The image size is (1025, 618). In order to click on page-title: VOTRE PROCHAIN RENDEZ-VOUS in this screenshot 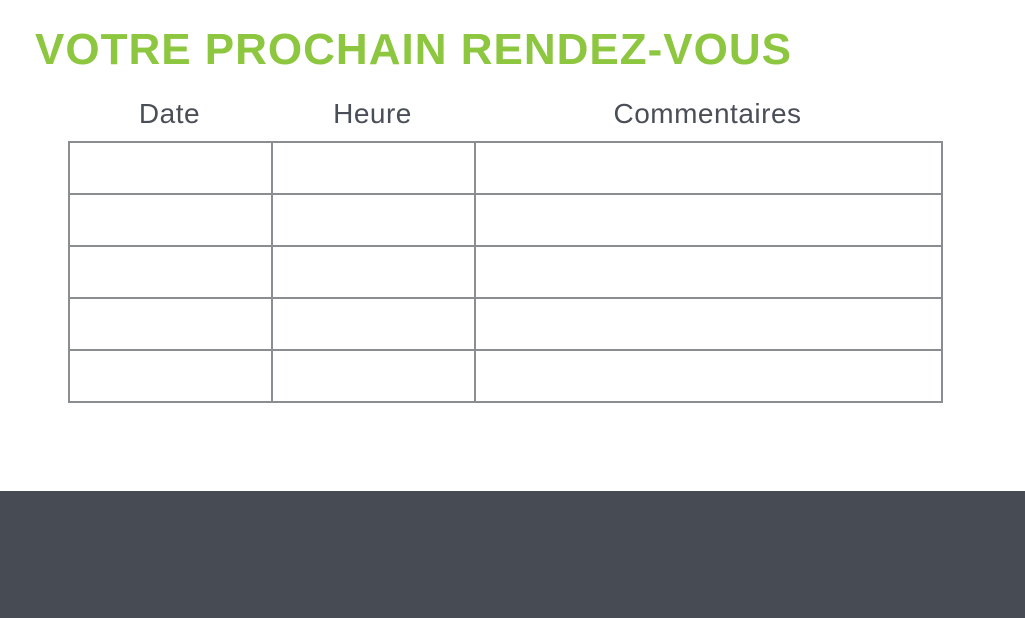, I will do `click(413, 49)`.